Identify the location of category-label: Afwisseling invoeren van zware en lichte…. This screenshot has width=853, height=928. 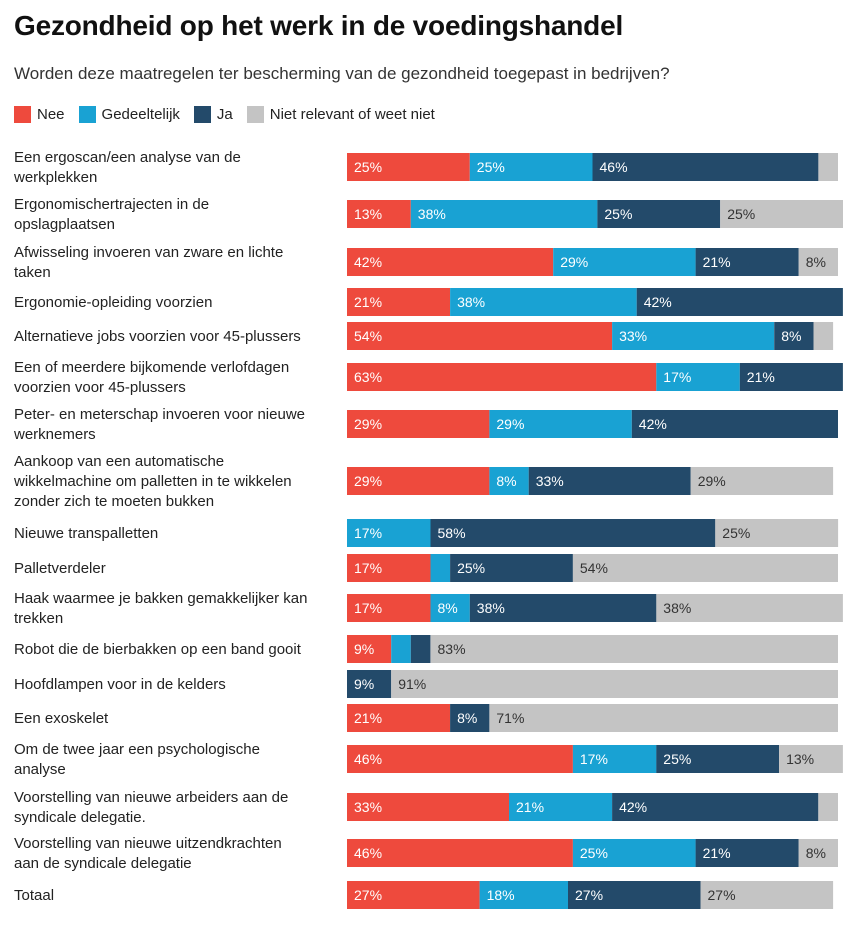
(148, 262).